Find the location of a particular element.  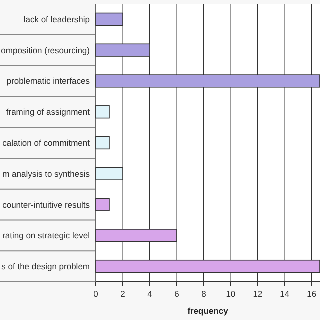

x-tick-label: 8 is located at coordinates (204, 294).